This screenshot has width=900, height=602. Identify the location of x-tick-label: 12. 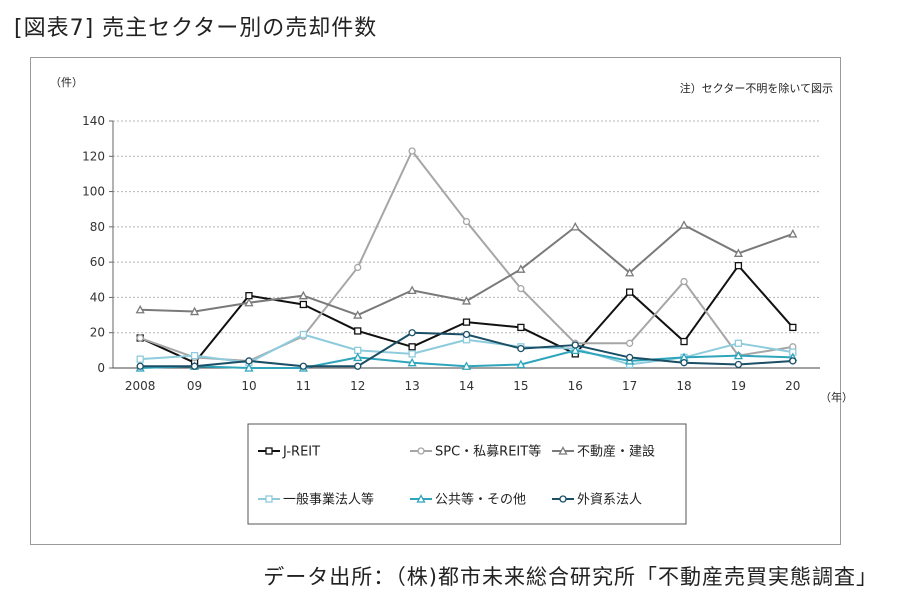
(357, 386).